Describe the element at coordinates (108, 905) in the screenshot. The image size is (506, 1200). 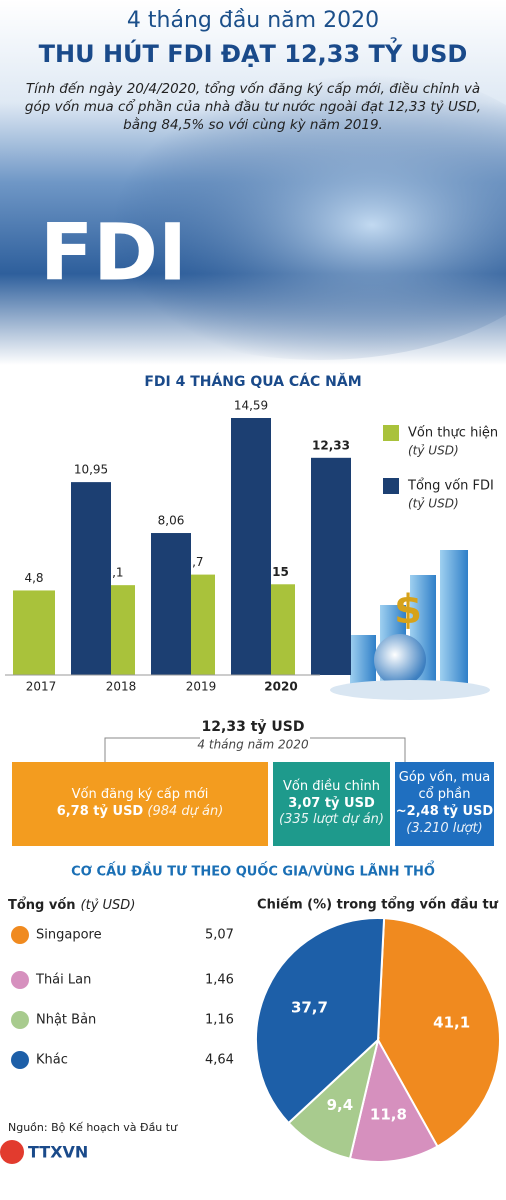
I see `capital-unit: (tỷ USD)` at that location.